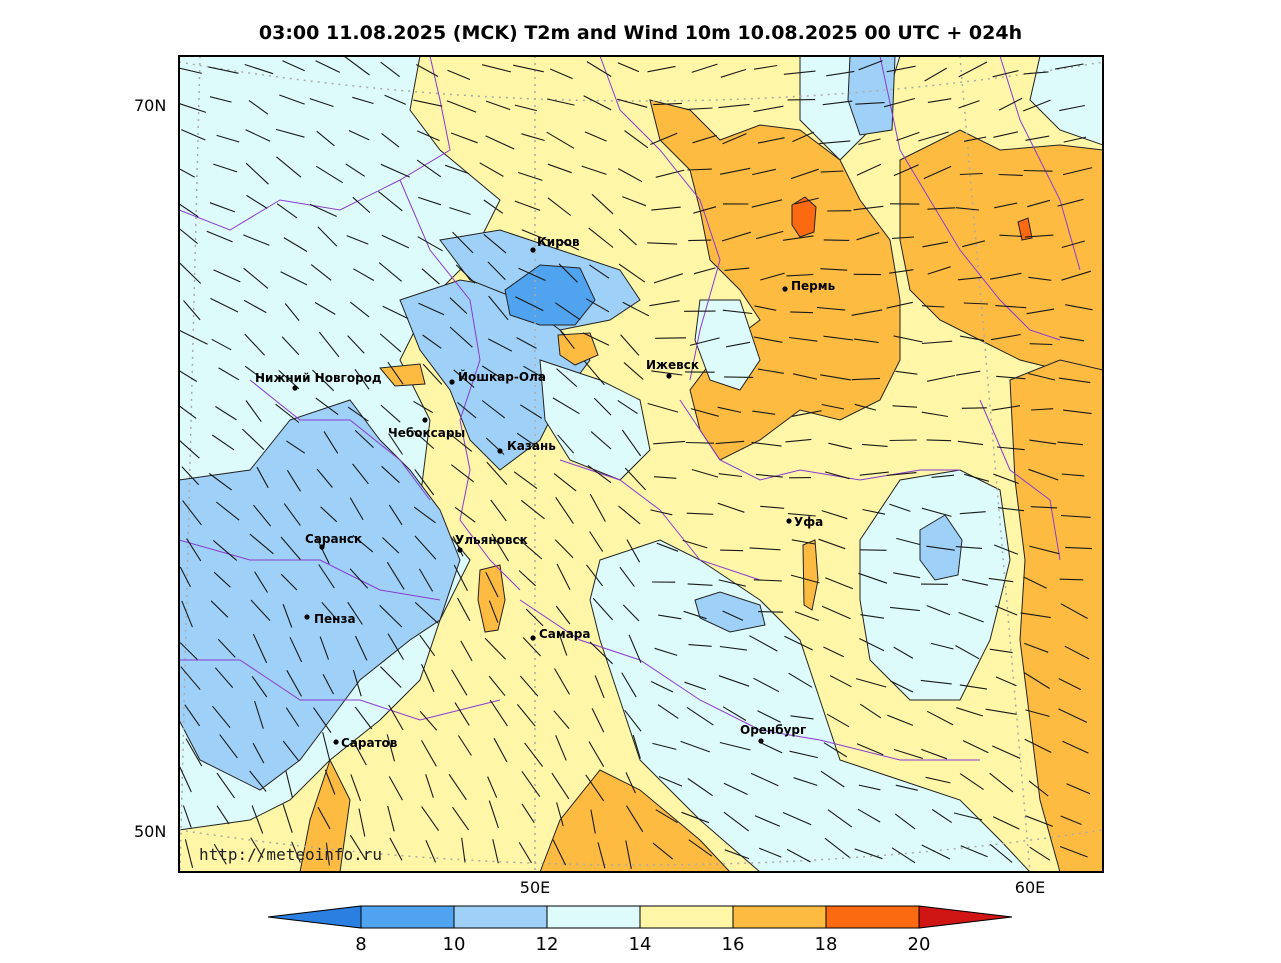 The image size is (1281, 963). I want to click on lat-label-50n: 50N, so click(150, 831).